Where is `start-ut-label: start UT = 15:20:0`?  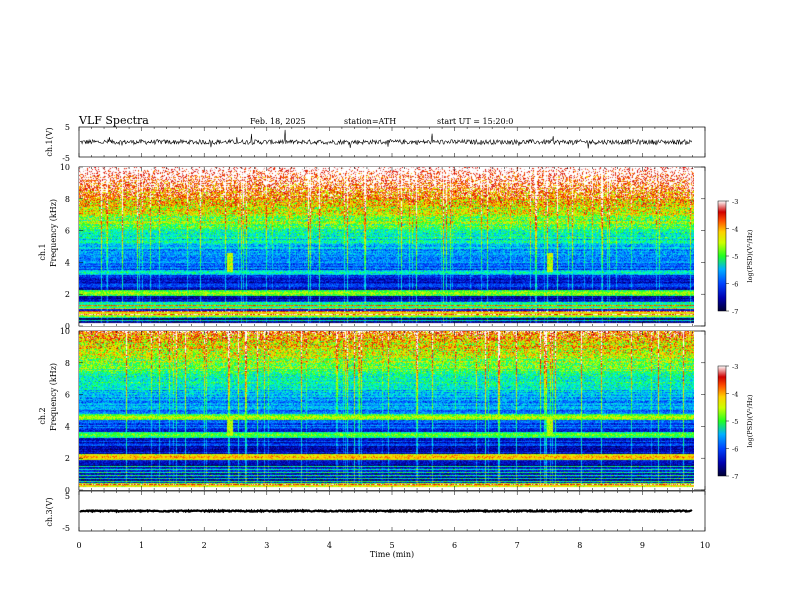 start-ut-label: start UT = 15:20:0 is located at coordinates (475, 121).